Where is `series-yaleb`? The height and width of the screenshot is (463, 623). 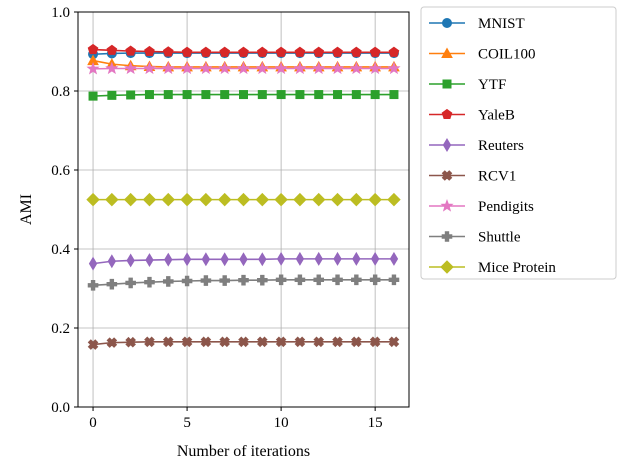 series-yaleb is located at coordinates (243, 50).